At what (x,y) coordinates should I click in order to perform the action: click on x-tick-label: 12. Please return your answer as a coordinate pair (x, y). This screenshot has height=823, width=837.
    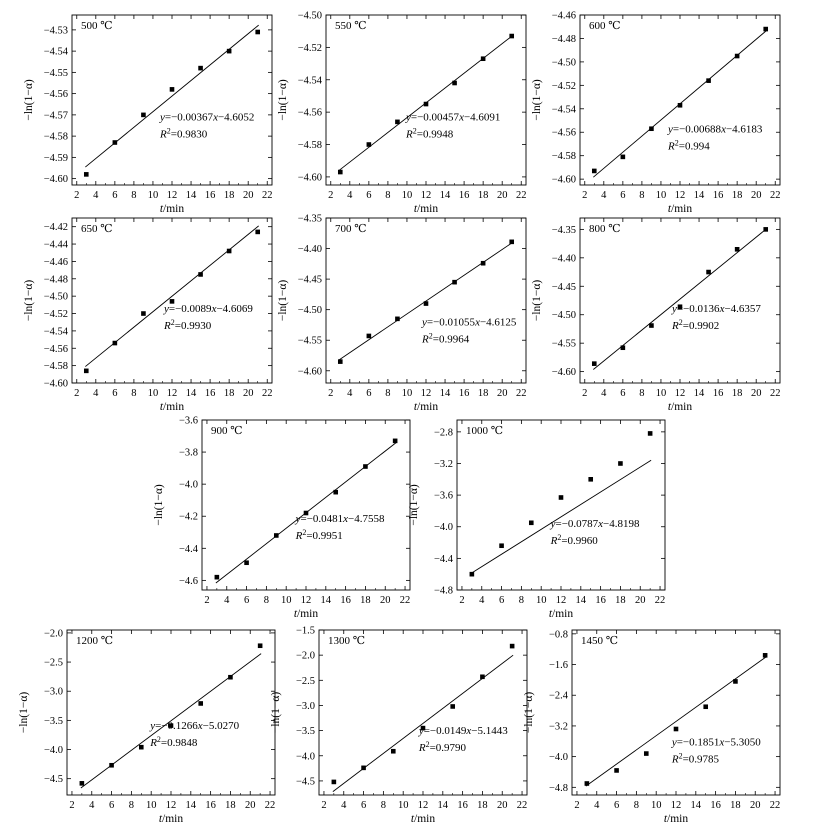
    Looking at the image, I should click on (172, 195).